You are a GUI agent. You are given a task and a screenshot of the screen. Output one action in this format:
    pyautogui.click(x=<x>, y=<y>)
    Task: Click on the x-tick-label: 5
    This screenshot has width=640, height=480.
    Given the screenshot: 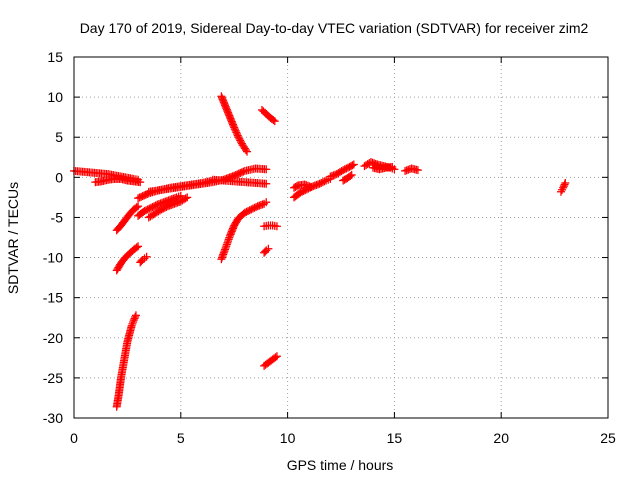 What is the action you would take?
    pyautogui.click(x=181, y=438)
    